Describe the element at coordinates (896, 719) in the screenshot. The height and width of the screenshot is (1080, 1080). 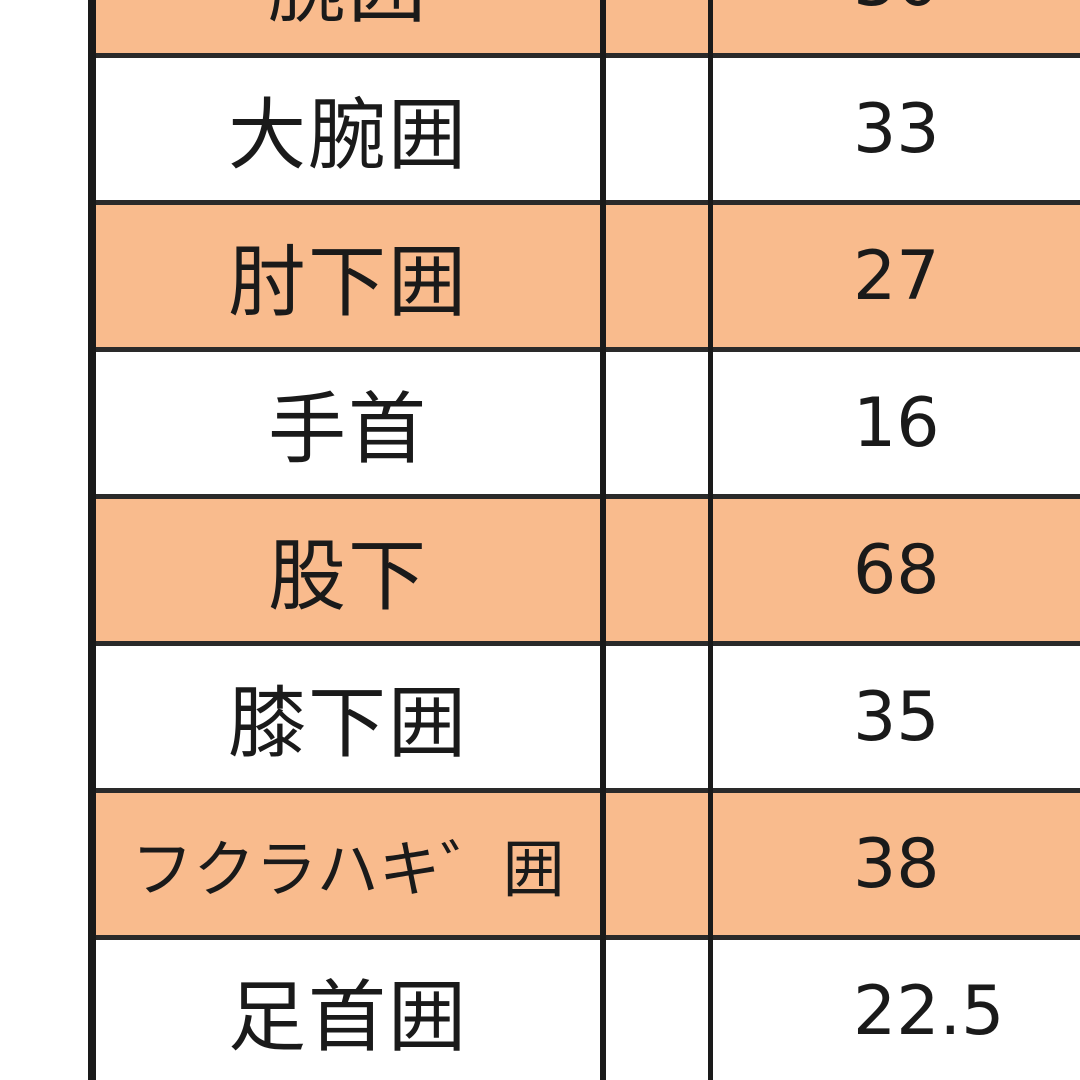
I see `row-value: 35` at that location.